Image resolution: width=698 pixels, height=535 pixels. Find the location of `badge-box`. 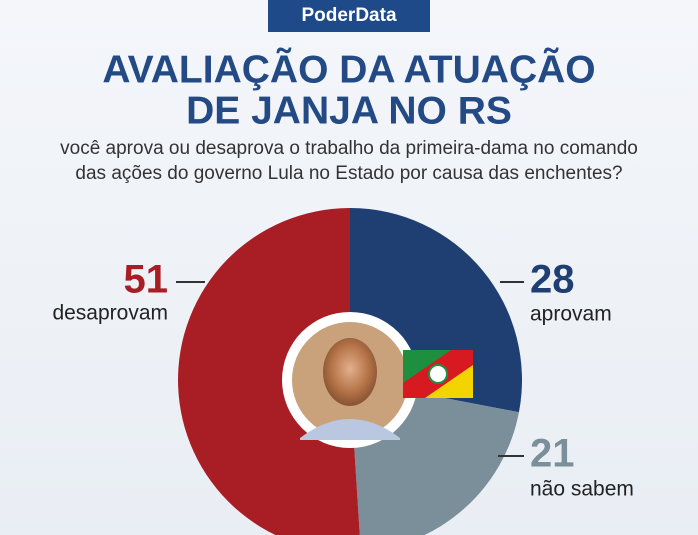

badge-box is located at coordinates (349, 16).